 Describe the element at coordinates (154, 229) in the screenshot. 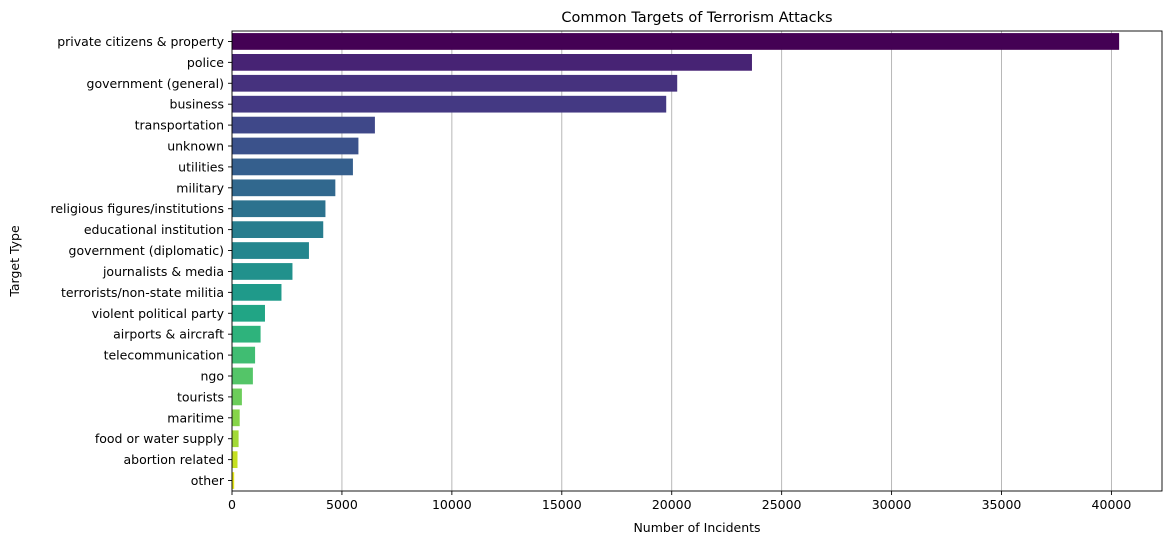

I see `y-tick-label: educational institution` at that location.